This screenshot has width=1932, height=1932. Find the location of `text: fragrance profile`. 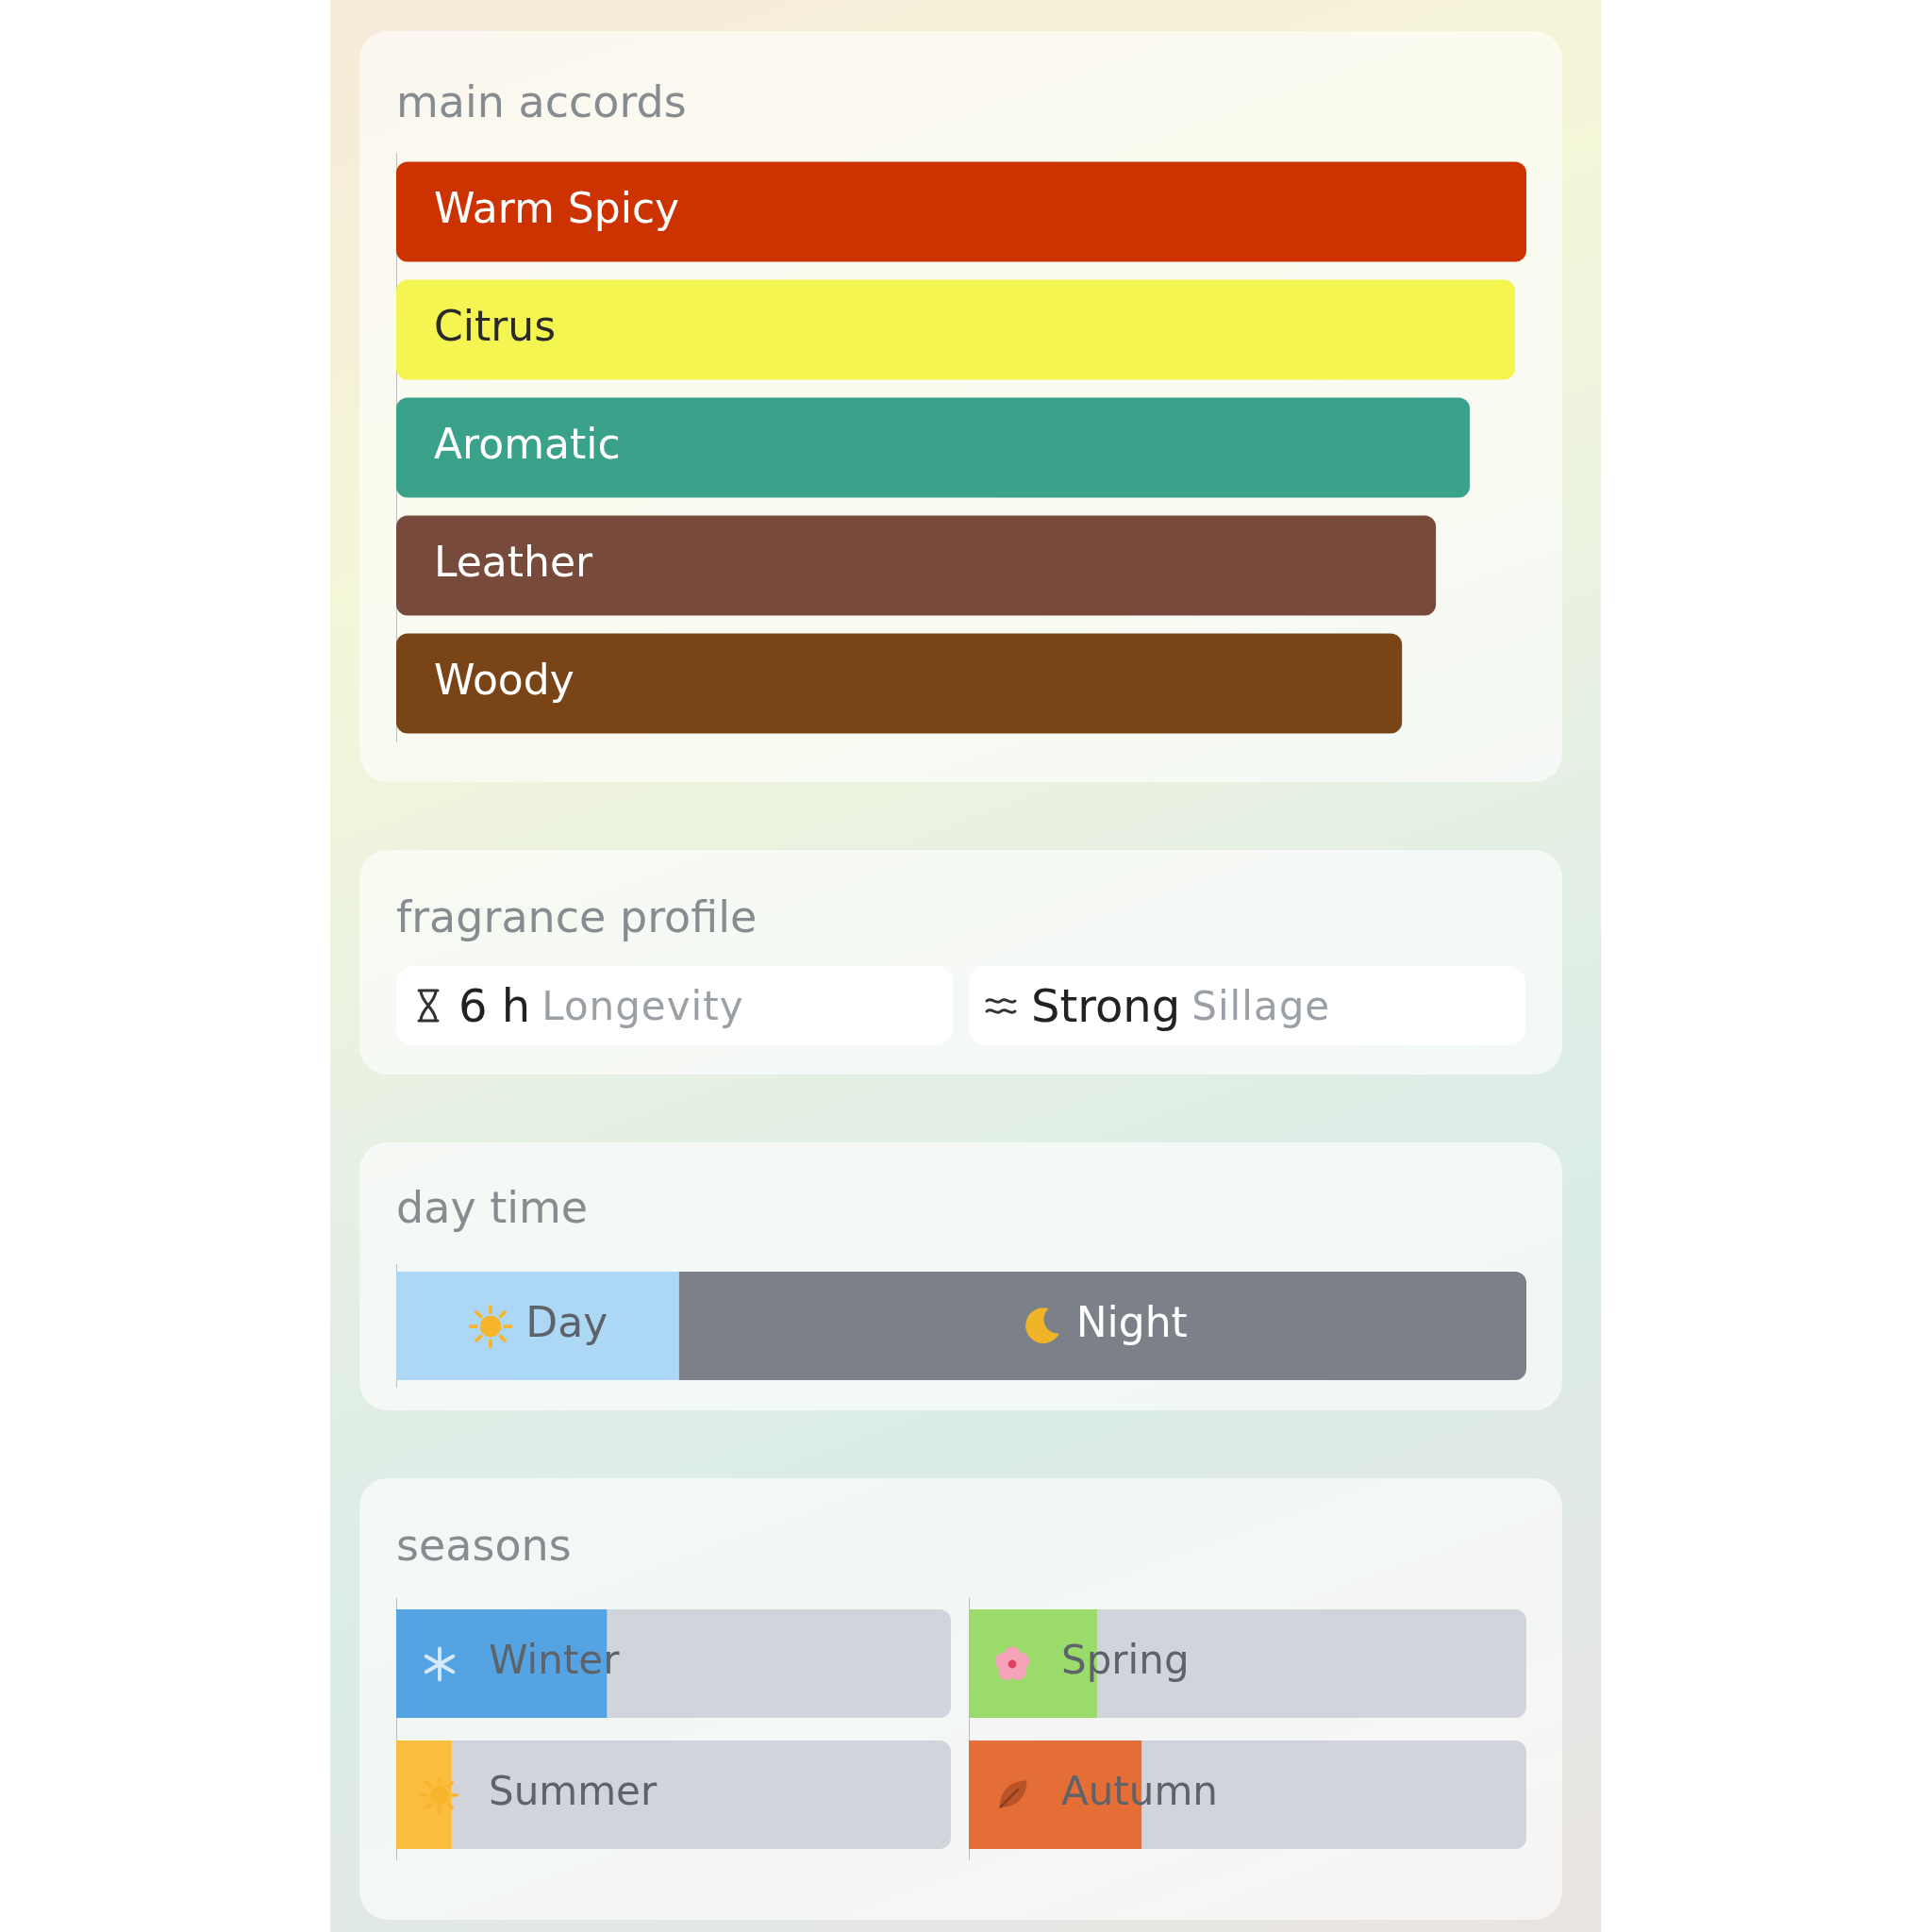

text: fragrance profile is located at coordinates (577, 916).